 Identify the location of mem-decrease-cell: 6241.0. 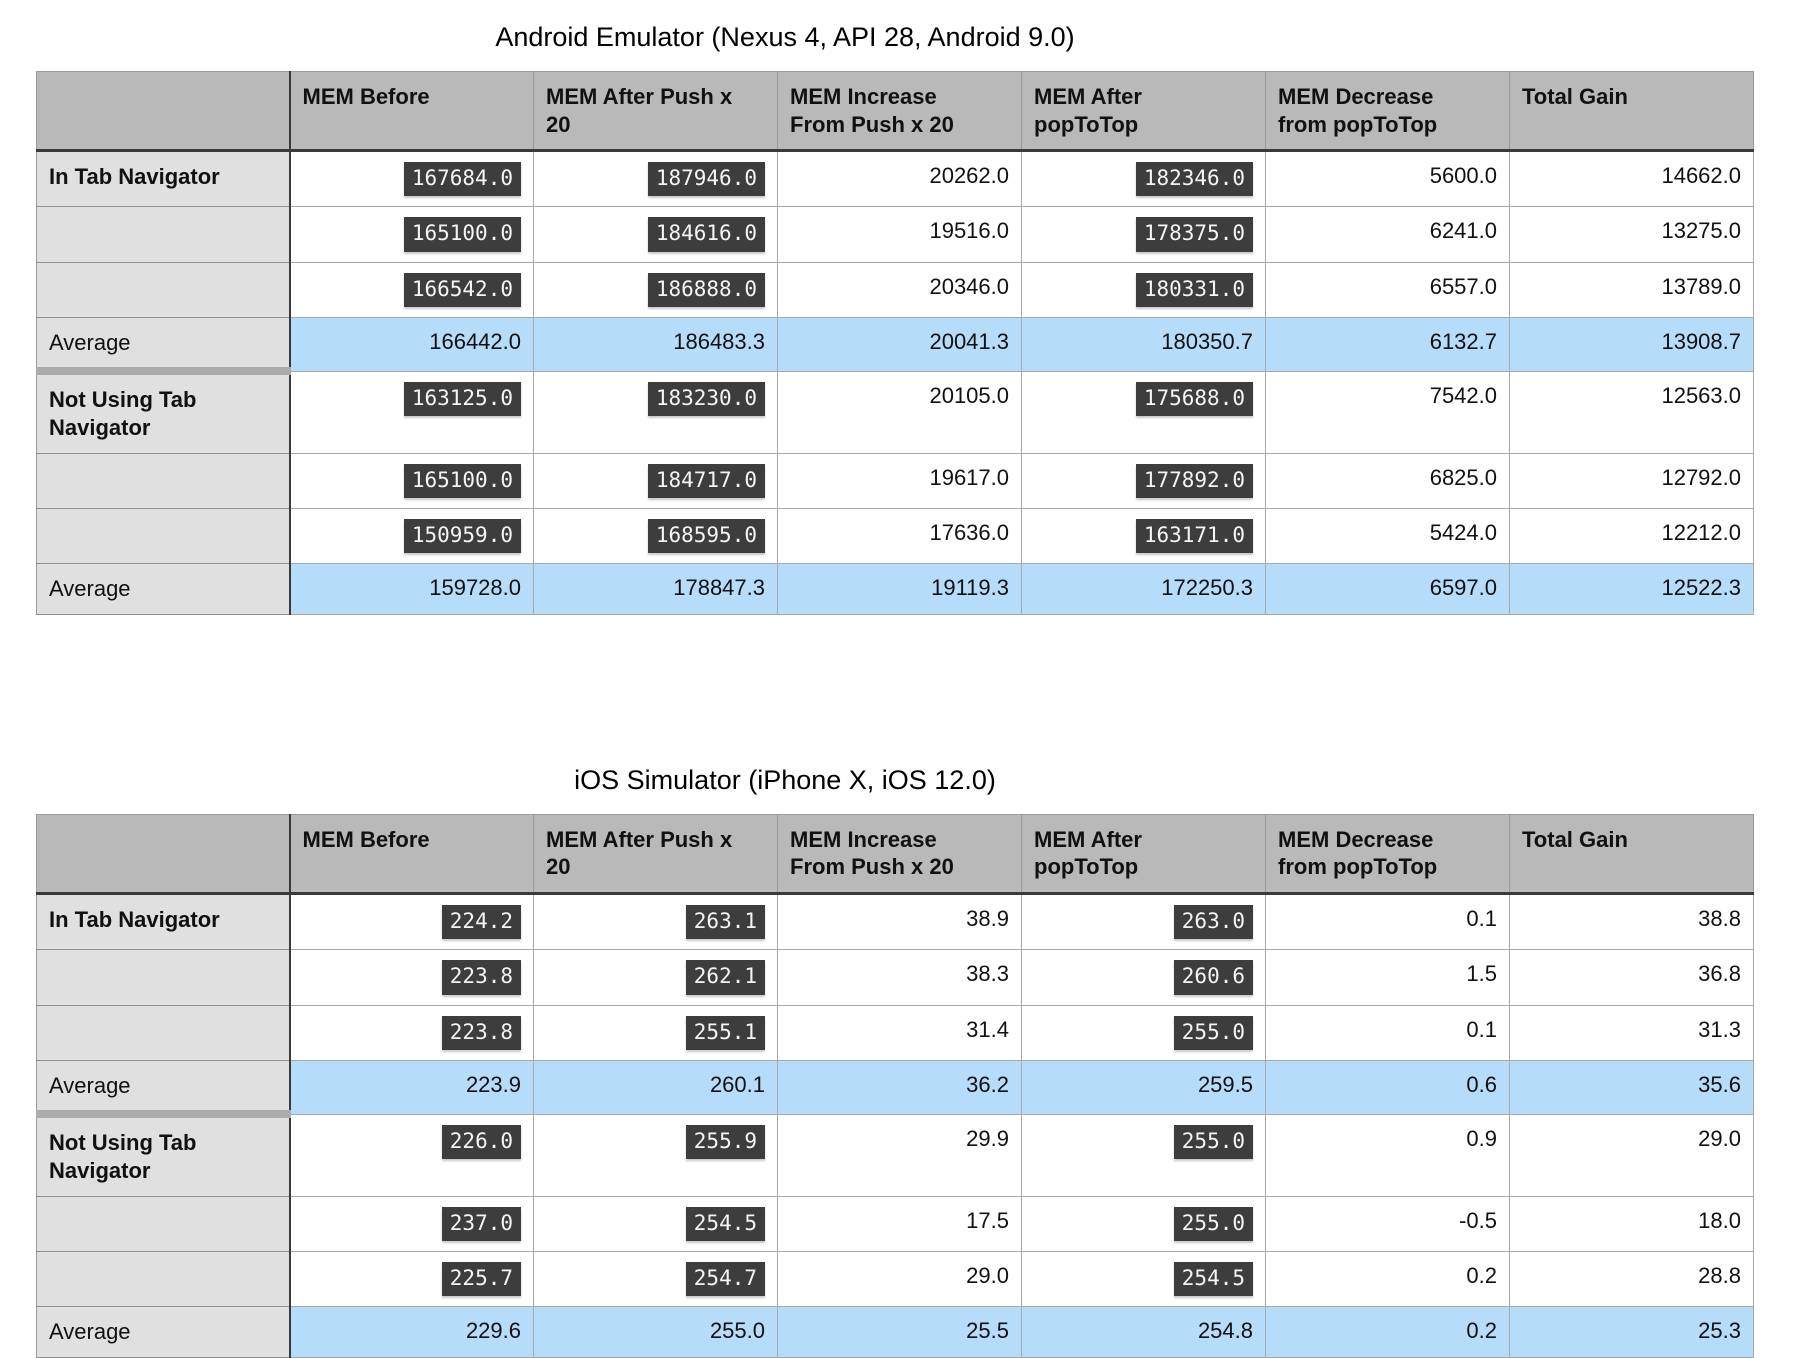
(1387, 234).